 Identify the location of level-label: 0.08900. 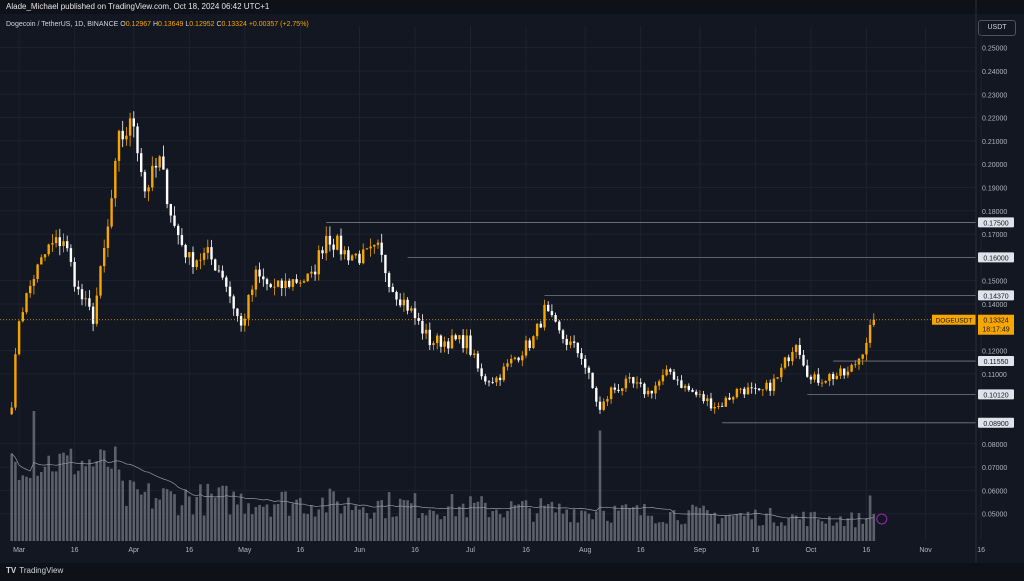
(995, 424).